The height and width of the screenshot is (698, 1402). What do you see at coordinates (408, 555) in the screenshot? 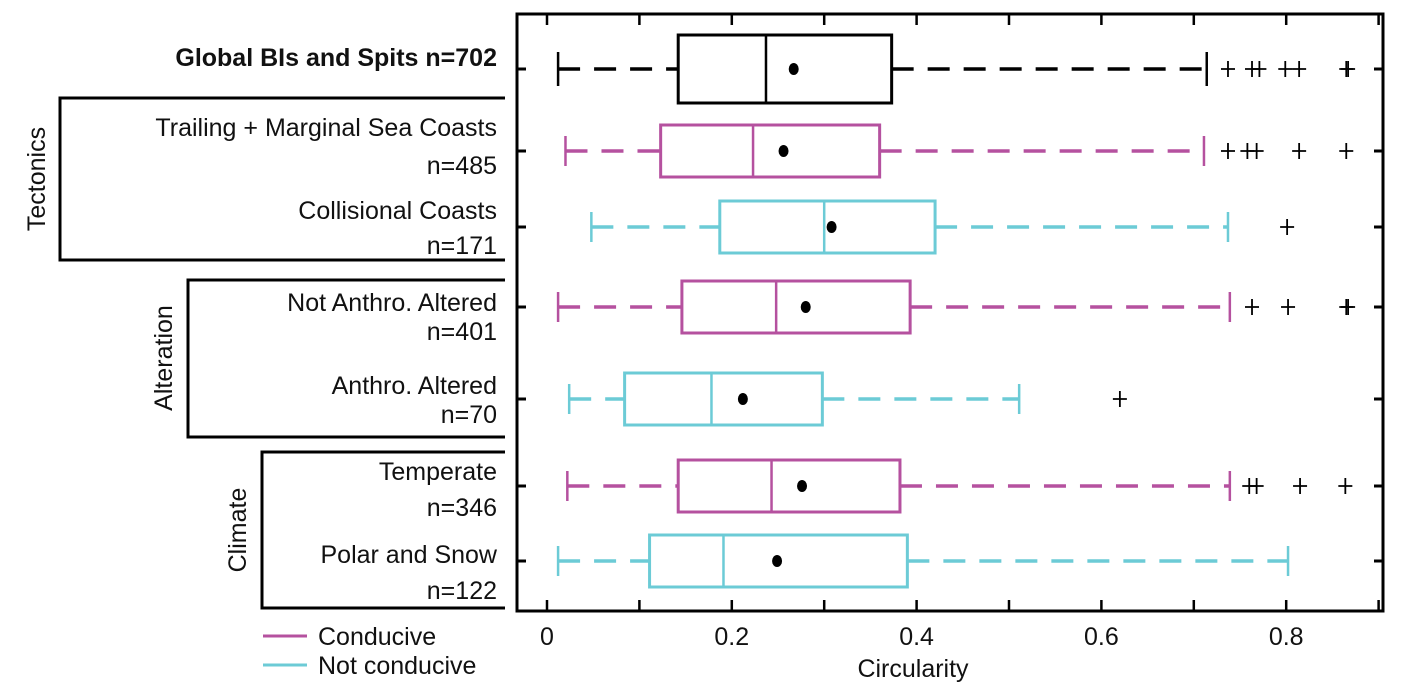
I see `row-label: Polar and Snow` at bounding box center [408, 555].